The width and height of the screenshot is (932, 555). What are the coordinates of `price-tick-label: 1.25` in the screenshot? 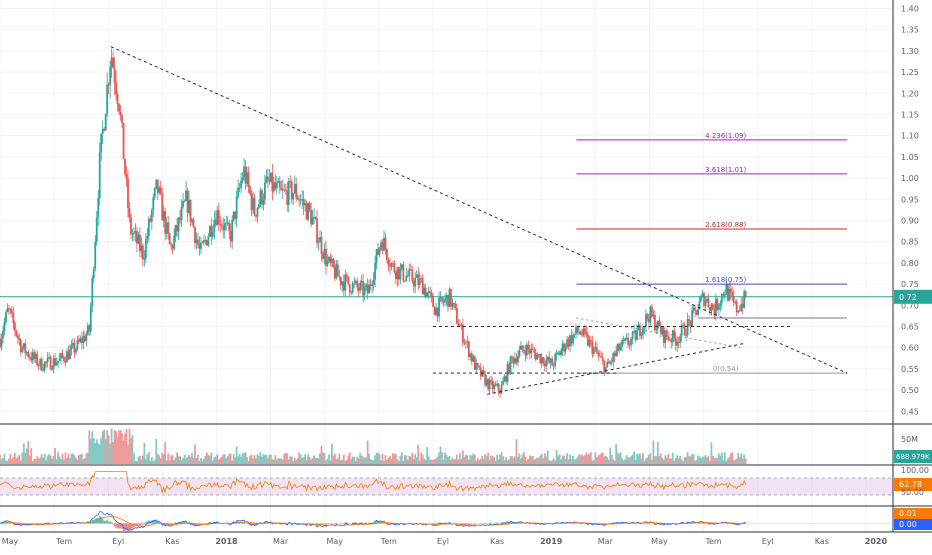 It's located at (910, 72).